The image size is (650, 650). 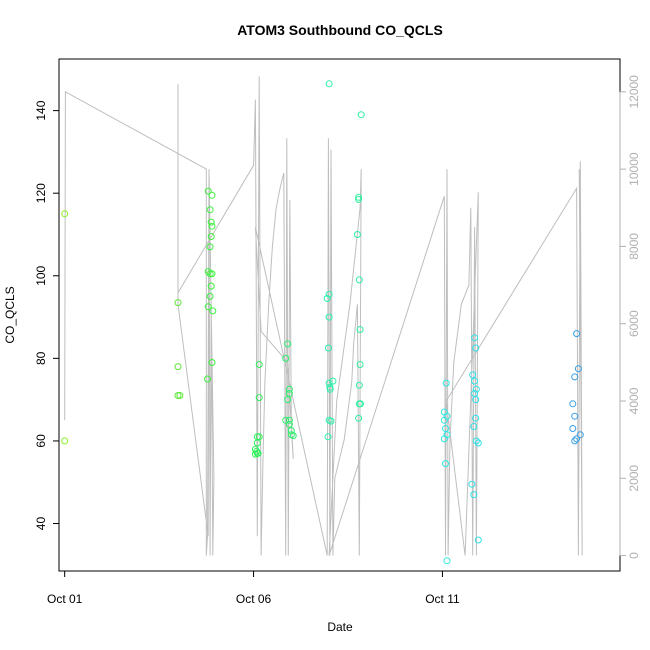 What do you see at coordinates (47, 315) in the screenshot?
I see `y-axis-left: 40 60 80 100 120 140` at bounding box center [47, 315].